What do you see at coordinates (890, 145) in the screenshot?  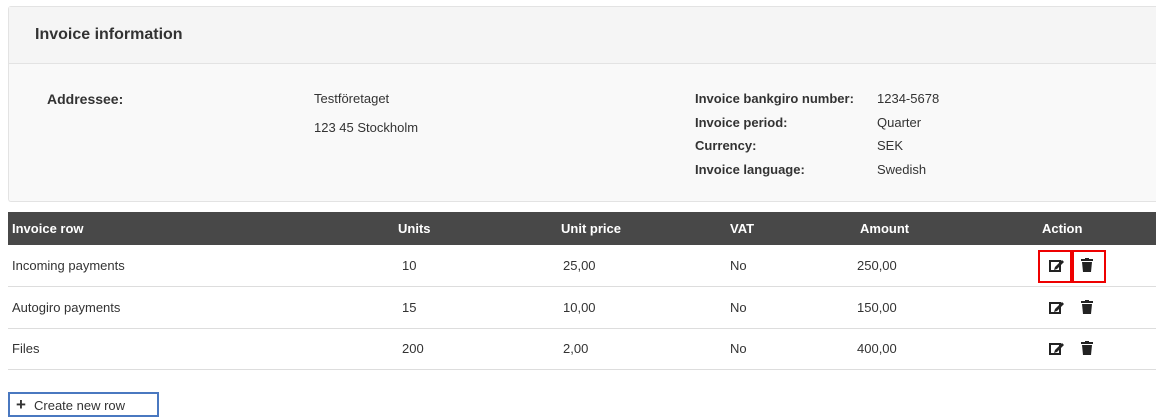 I see `detail-value: SEK` at bounding box center [890, 145].